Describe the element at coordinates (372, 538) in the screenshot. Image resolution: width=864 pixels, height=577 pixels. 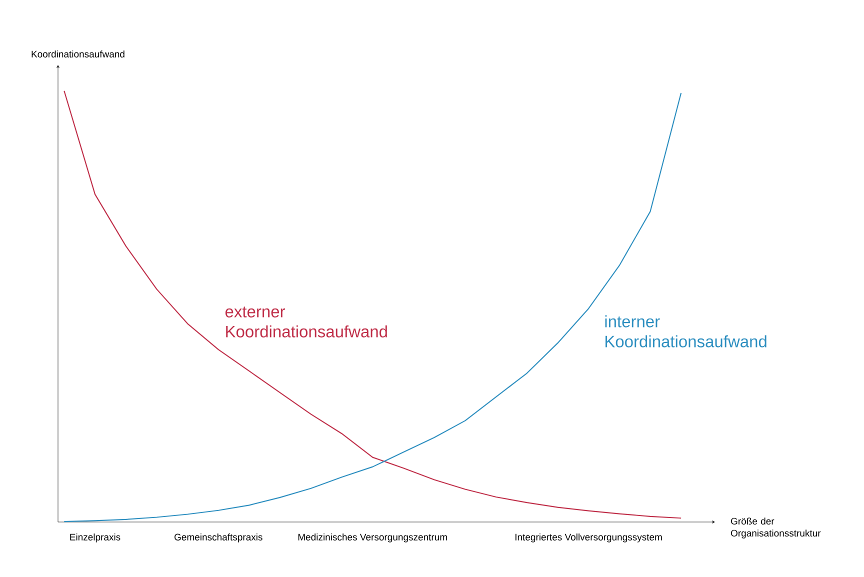
I see `x-tick-label: Medizinisches Versorgungszentrum` at that location.